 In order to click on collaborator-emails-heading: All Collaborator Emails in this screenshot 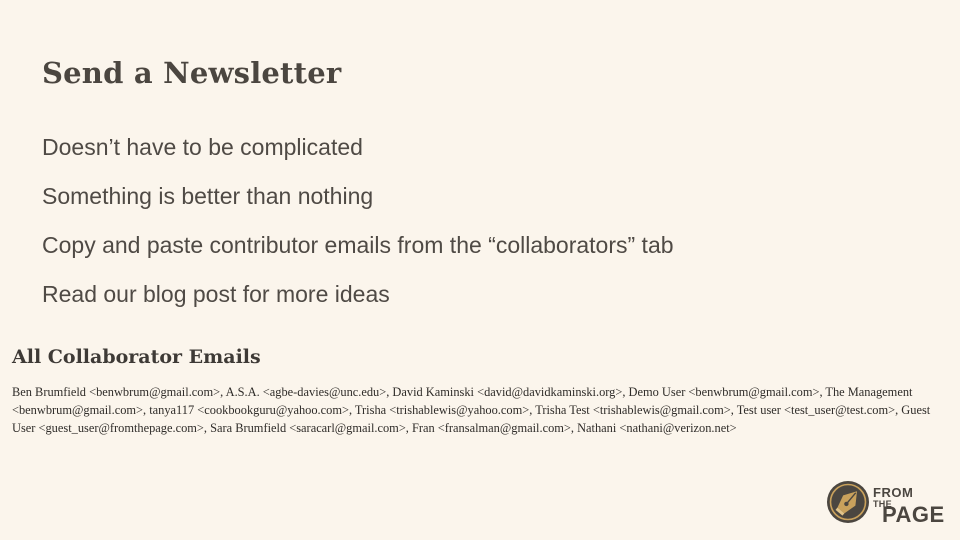, I will do `click(136, 357)`.